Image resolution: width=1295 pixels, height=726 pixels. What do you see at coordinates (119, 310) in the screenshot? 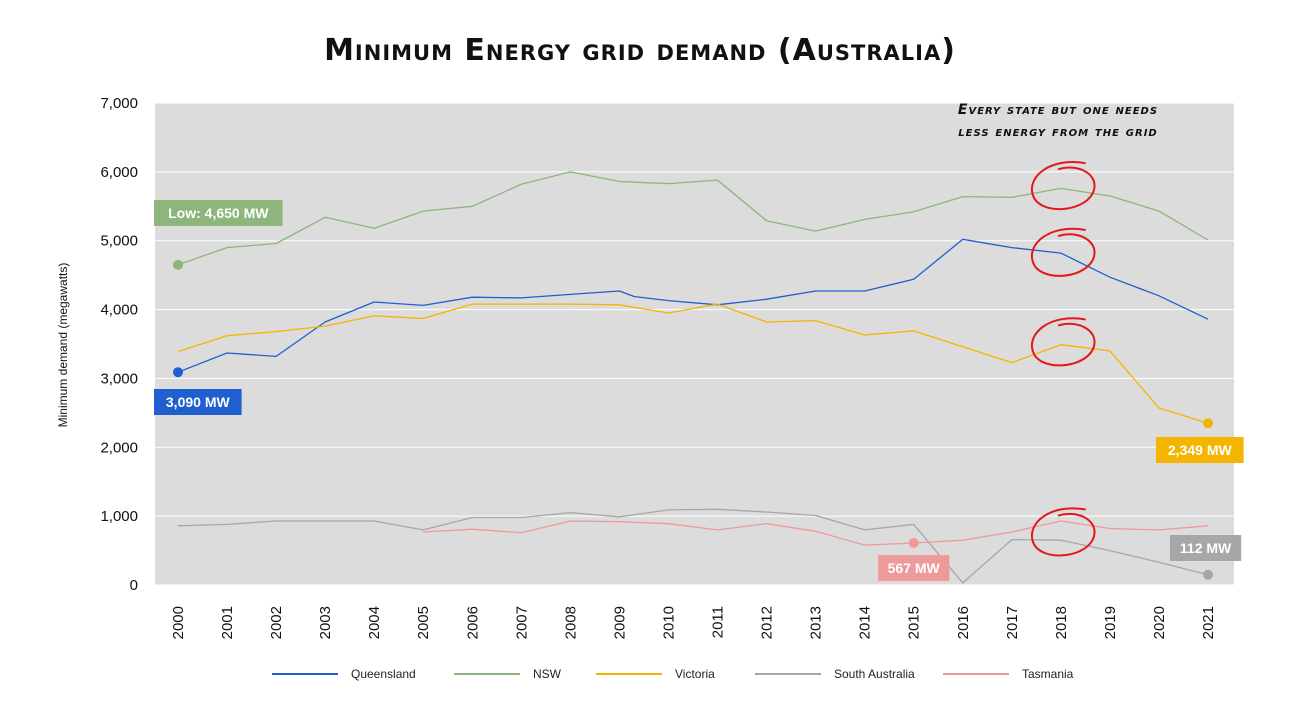
I see `y-tick-label: 4,000` at bounding box center [119, 310].